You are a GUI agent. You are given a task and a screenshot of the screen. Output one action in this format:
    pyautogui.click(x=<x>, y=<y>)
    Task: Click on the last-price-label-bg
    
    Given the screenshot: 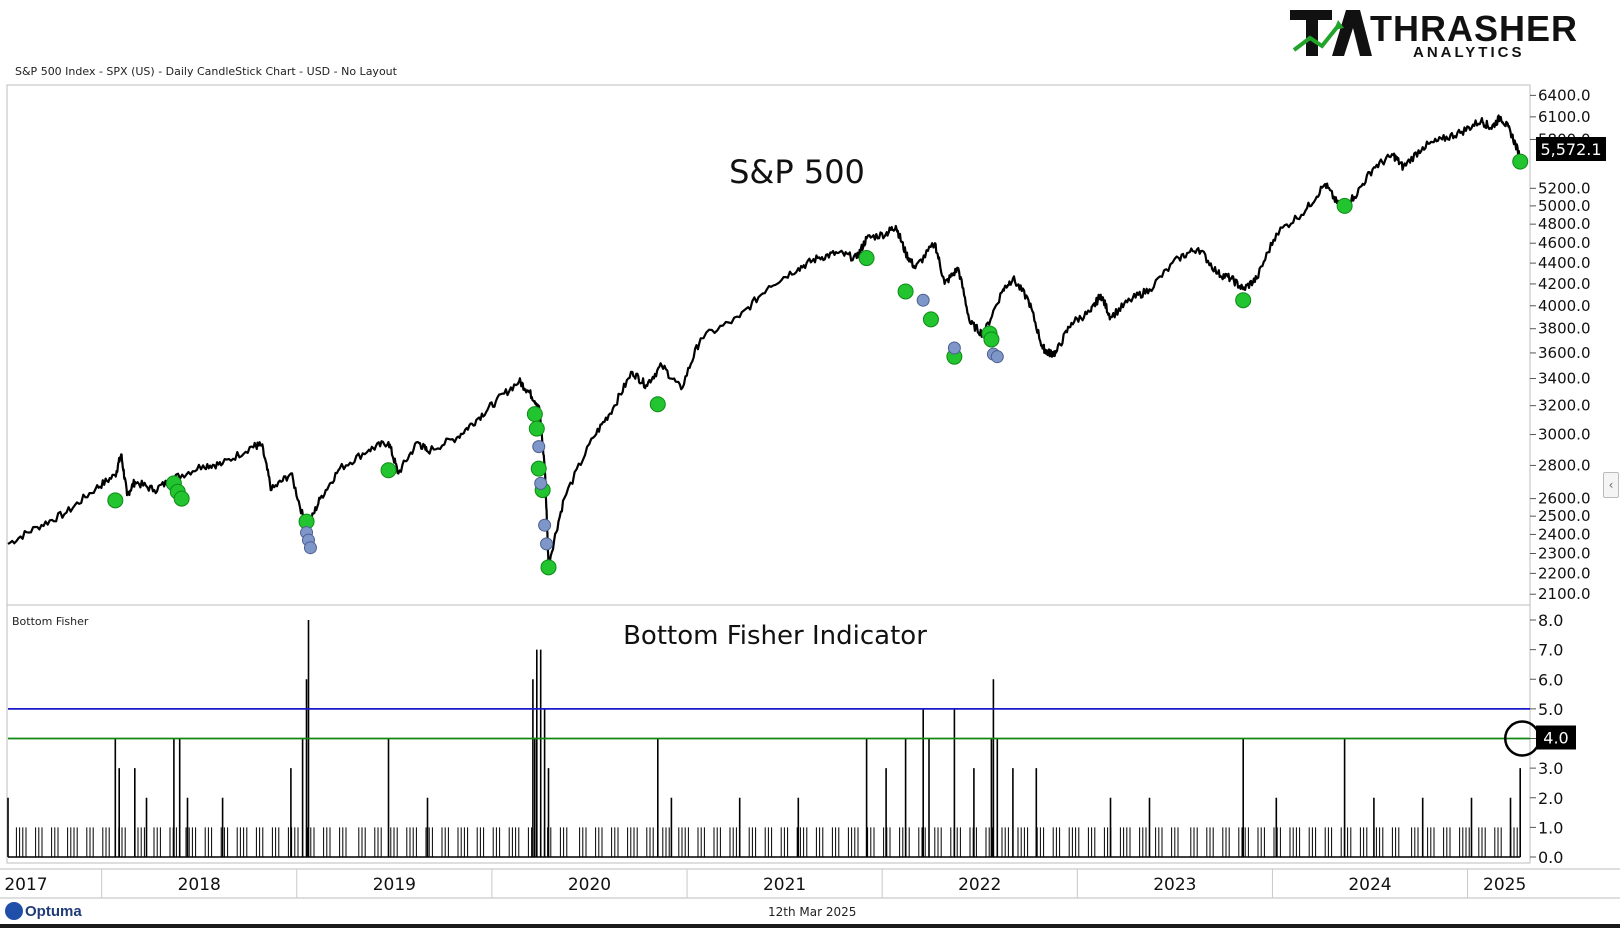 What is the action you would take?
    pyautogui.click(x=1571, y=149)
    